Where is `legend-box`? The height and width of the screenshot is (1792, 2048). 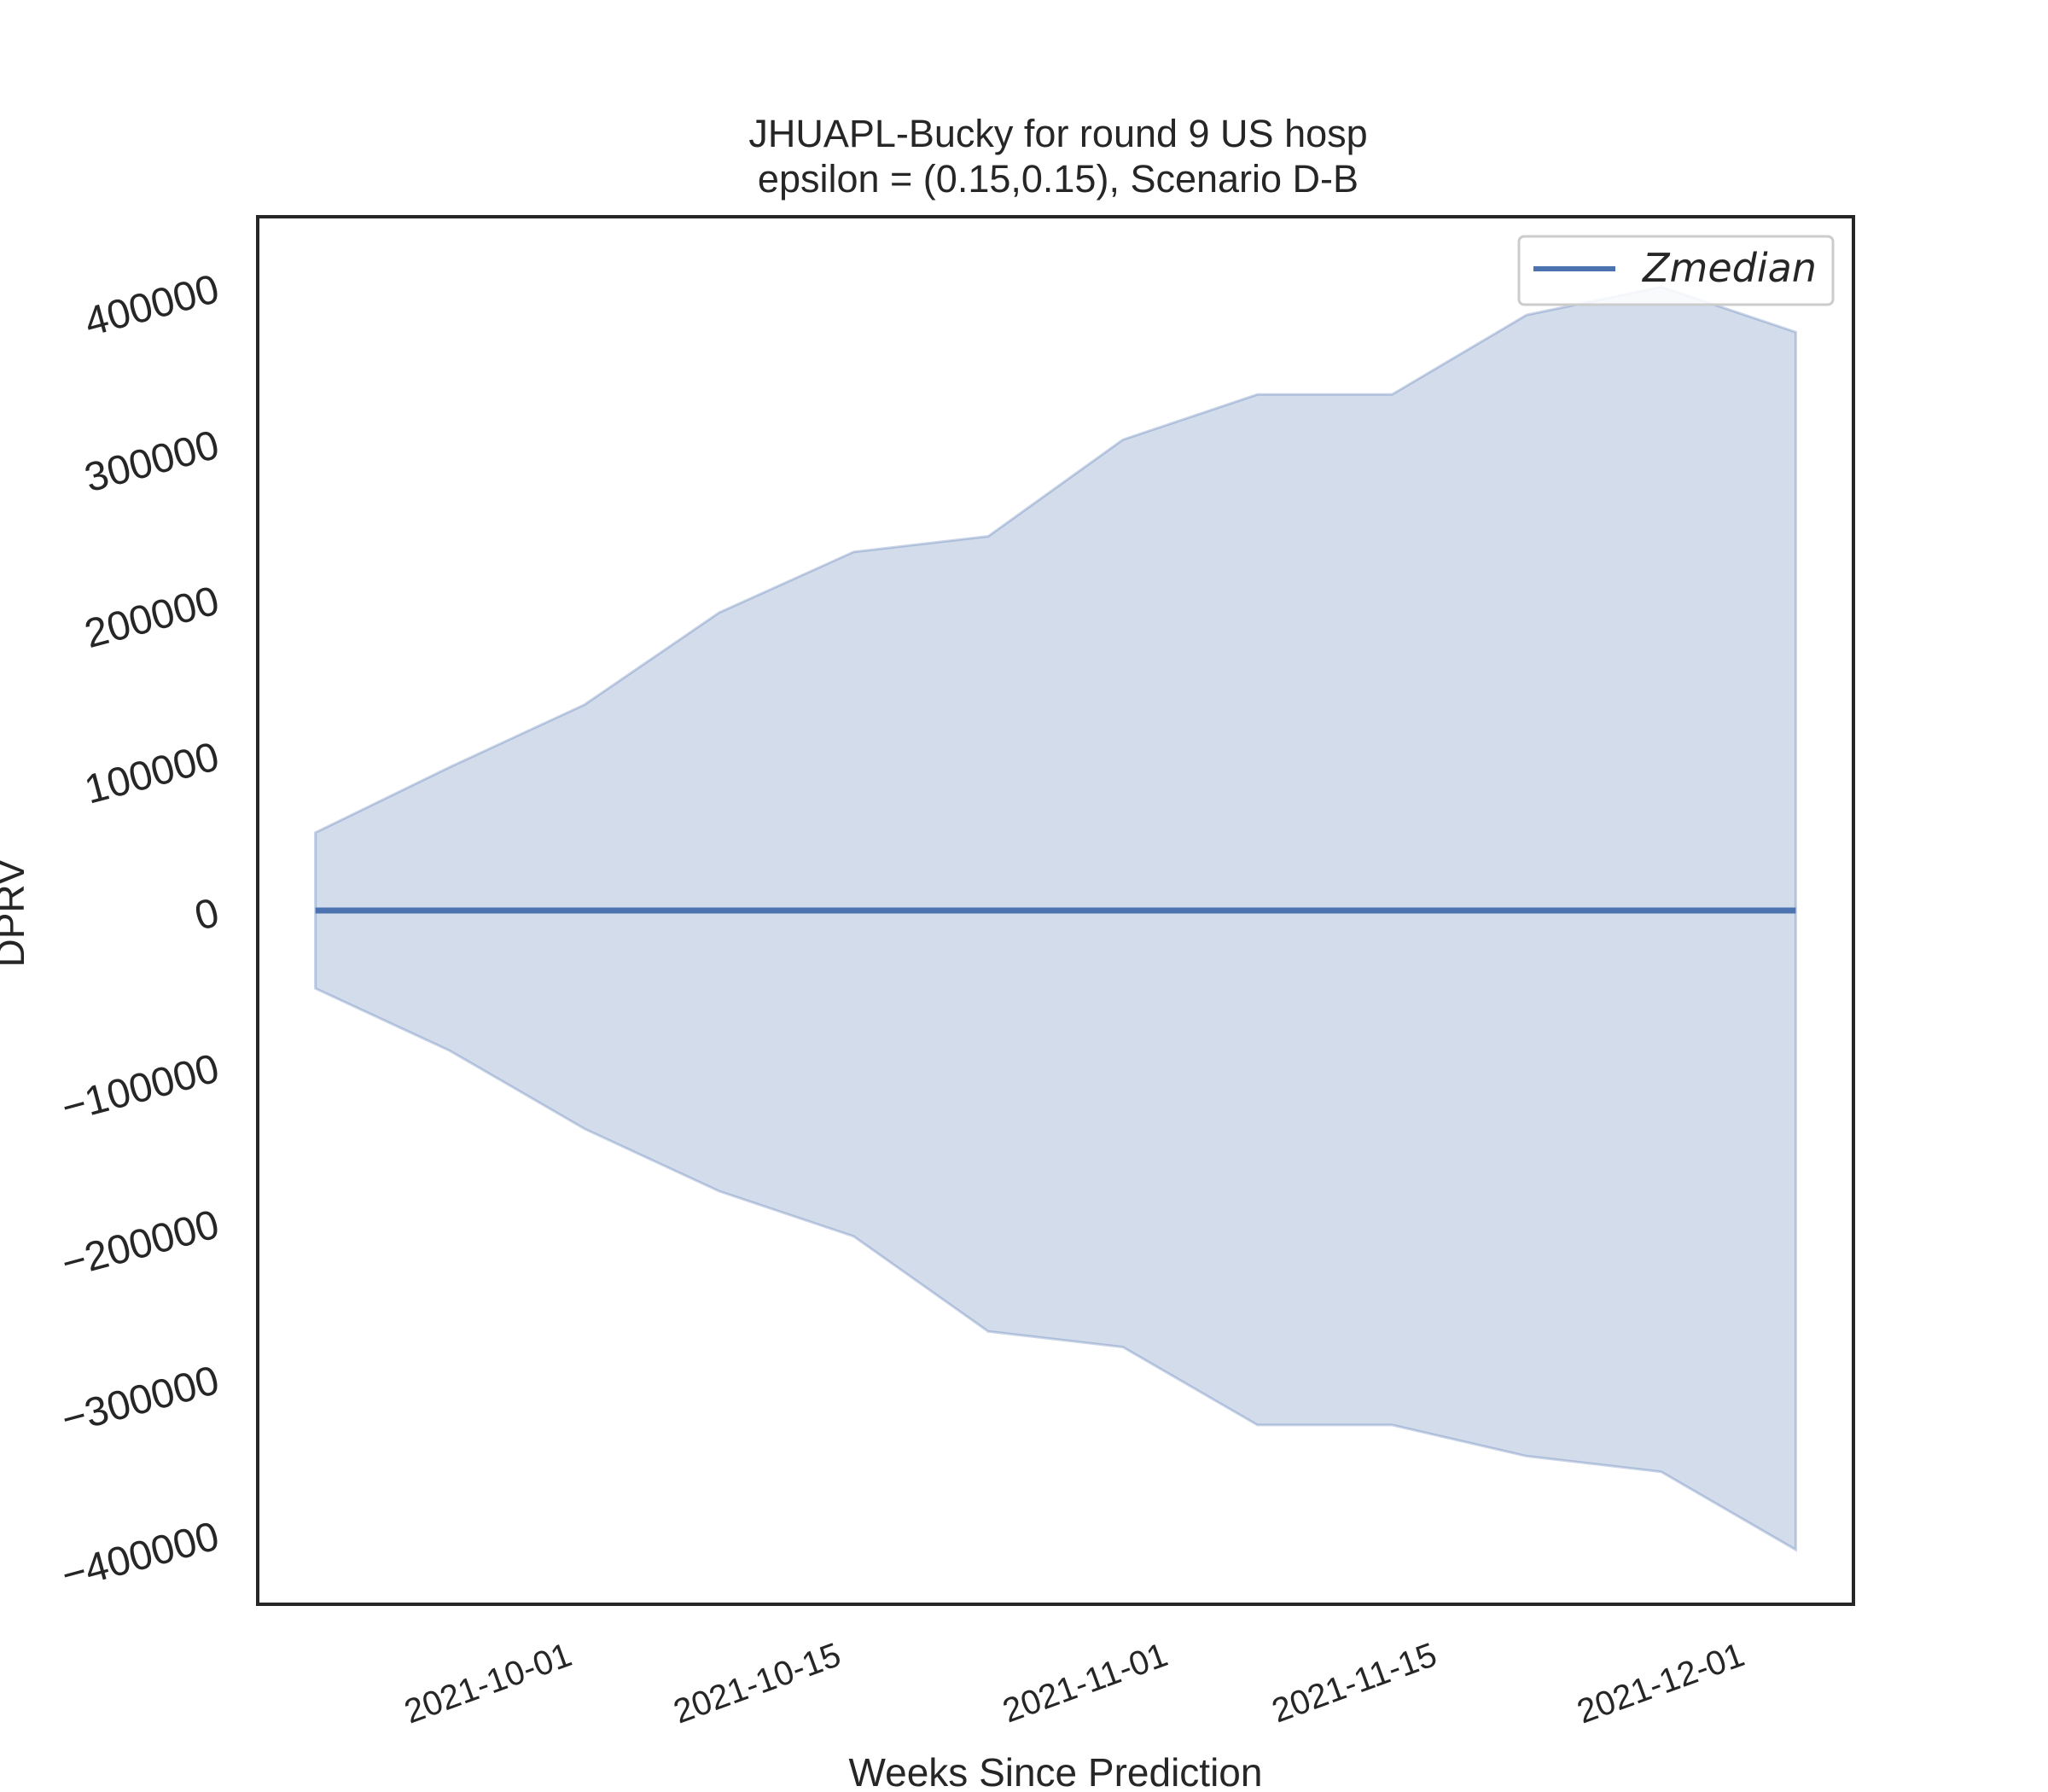
legend-box is located at coordinates (1676, 270).